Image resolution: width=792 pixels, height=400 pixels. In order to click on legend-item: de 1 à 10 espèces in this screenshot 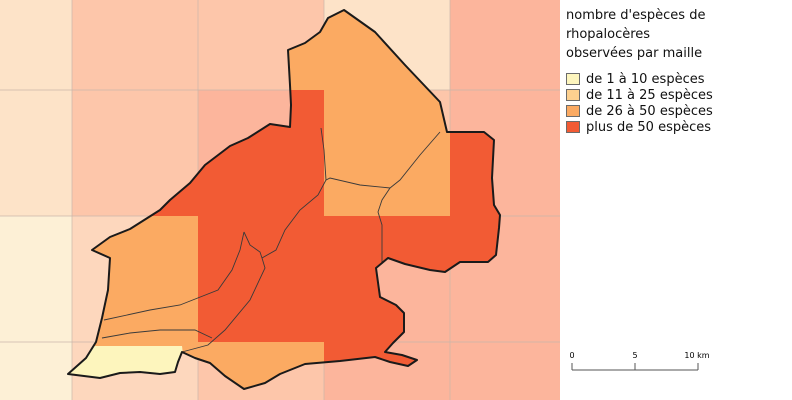, I will do `click(677, 79)`.